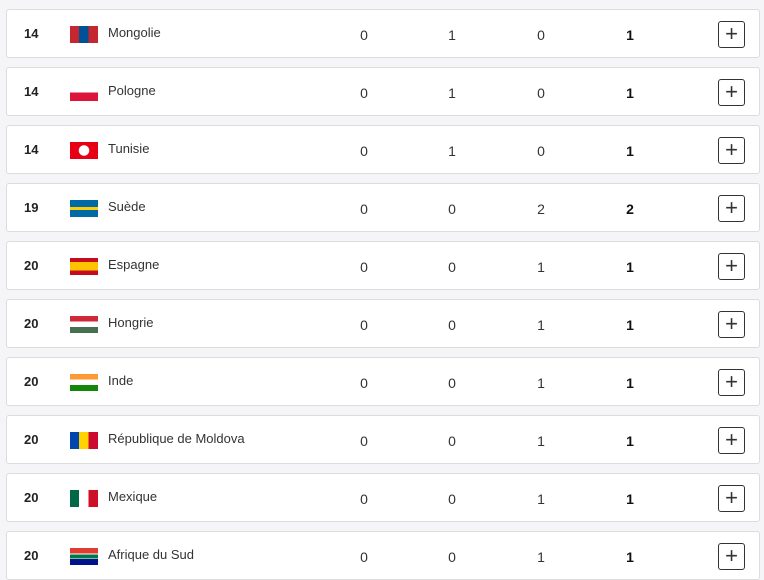 The height and width of the screenshot is (580, 764). Describe the element at coordinates (129, 148) in the screenshot. I see `country-name: Tunisie` at that location.